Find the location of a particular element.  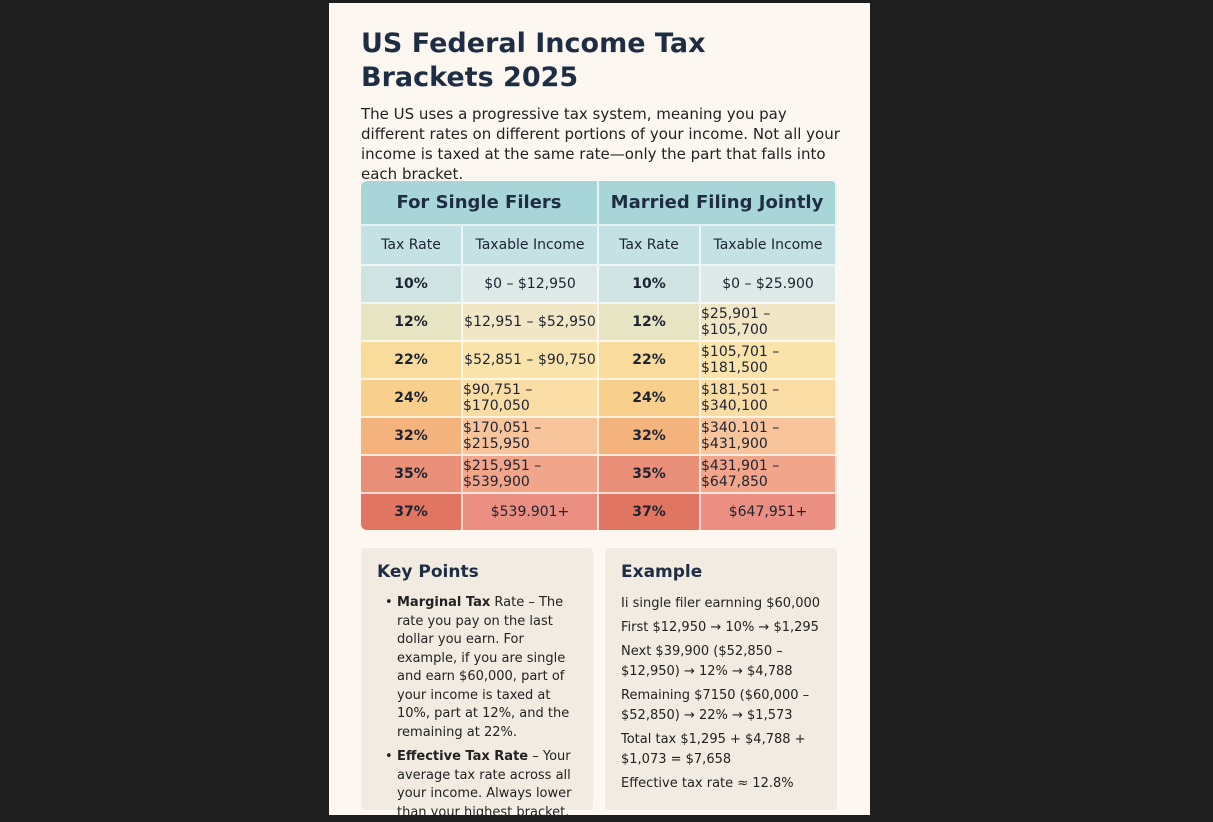

married-income-cell: $181,501 – $340,100 is located at coordinates (769, 399).